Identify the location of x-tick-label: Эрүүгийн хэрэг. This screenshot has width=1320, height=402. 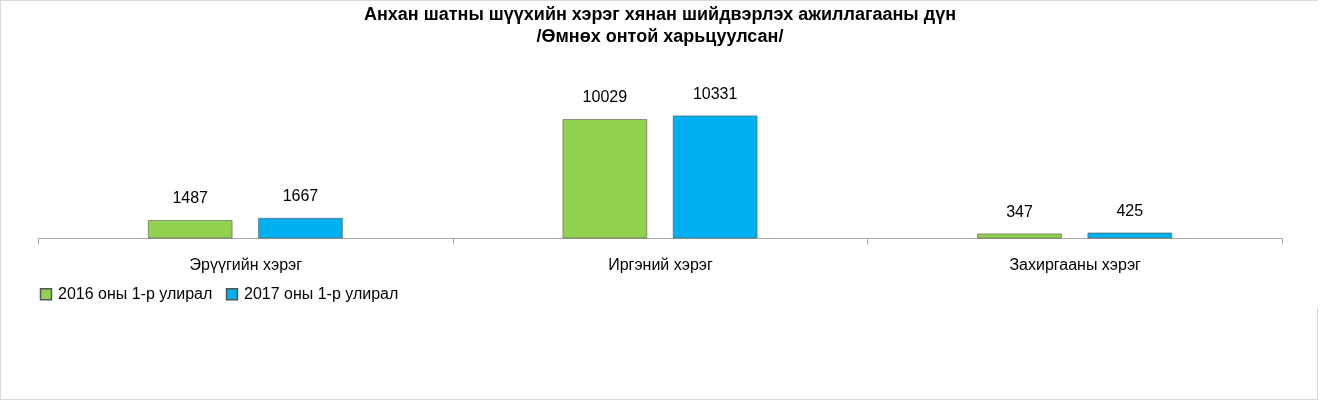
(246, 264).